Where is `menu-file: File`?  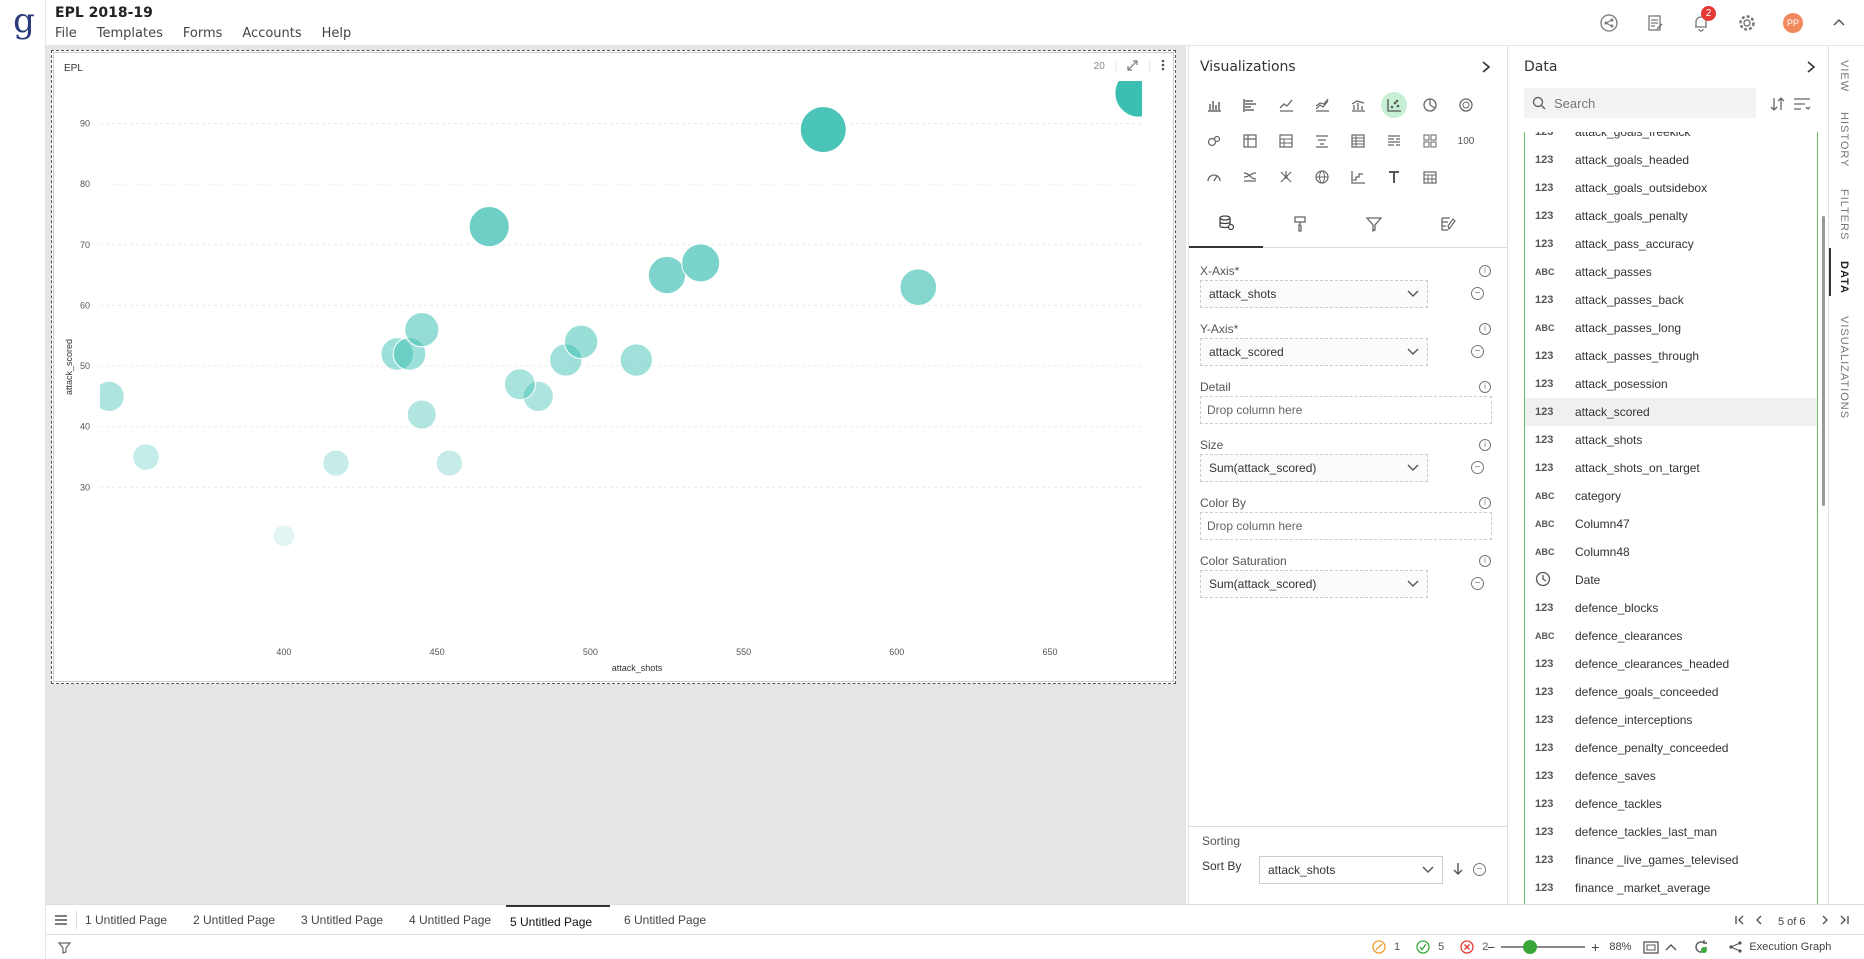
menu-file: File is located at coordinates (66, 33).